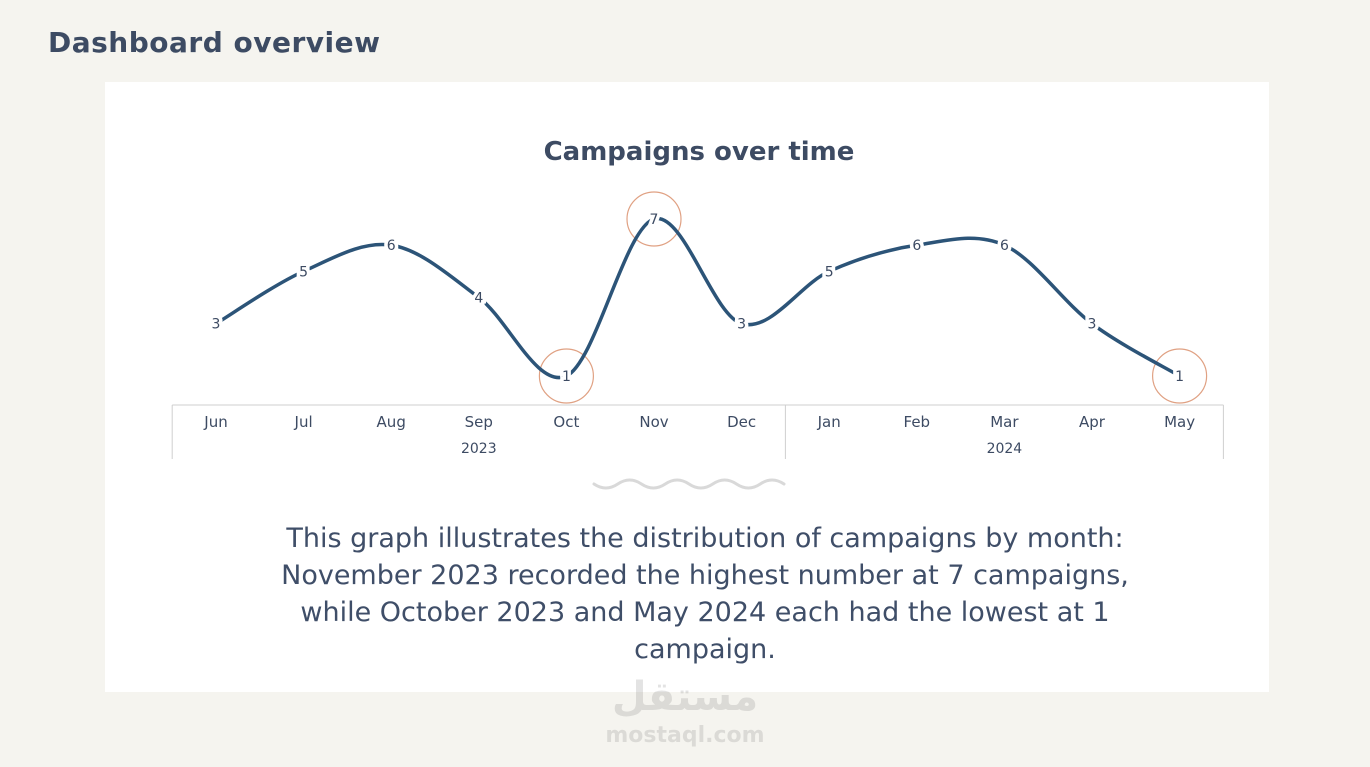 The height and width of the screenshot is (767, 1370). I want to click on highlight-circle-nov, so click(654, 219).